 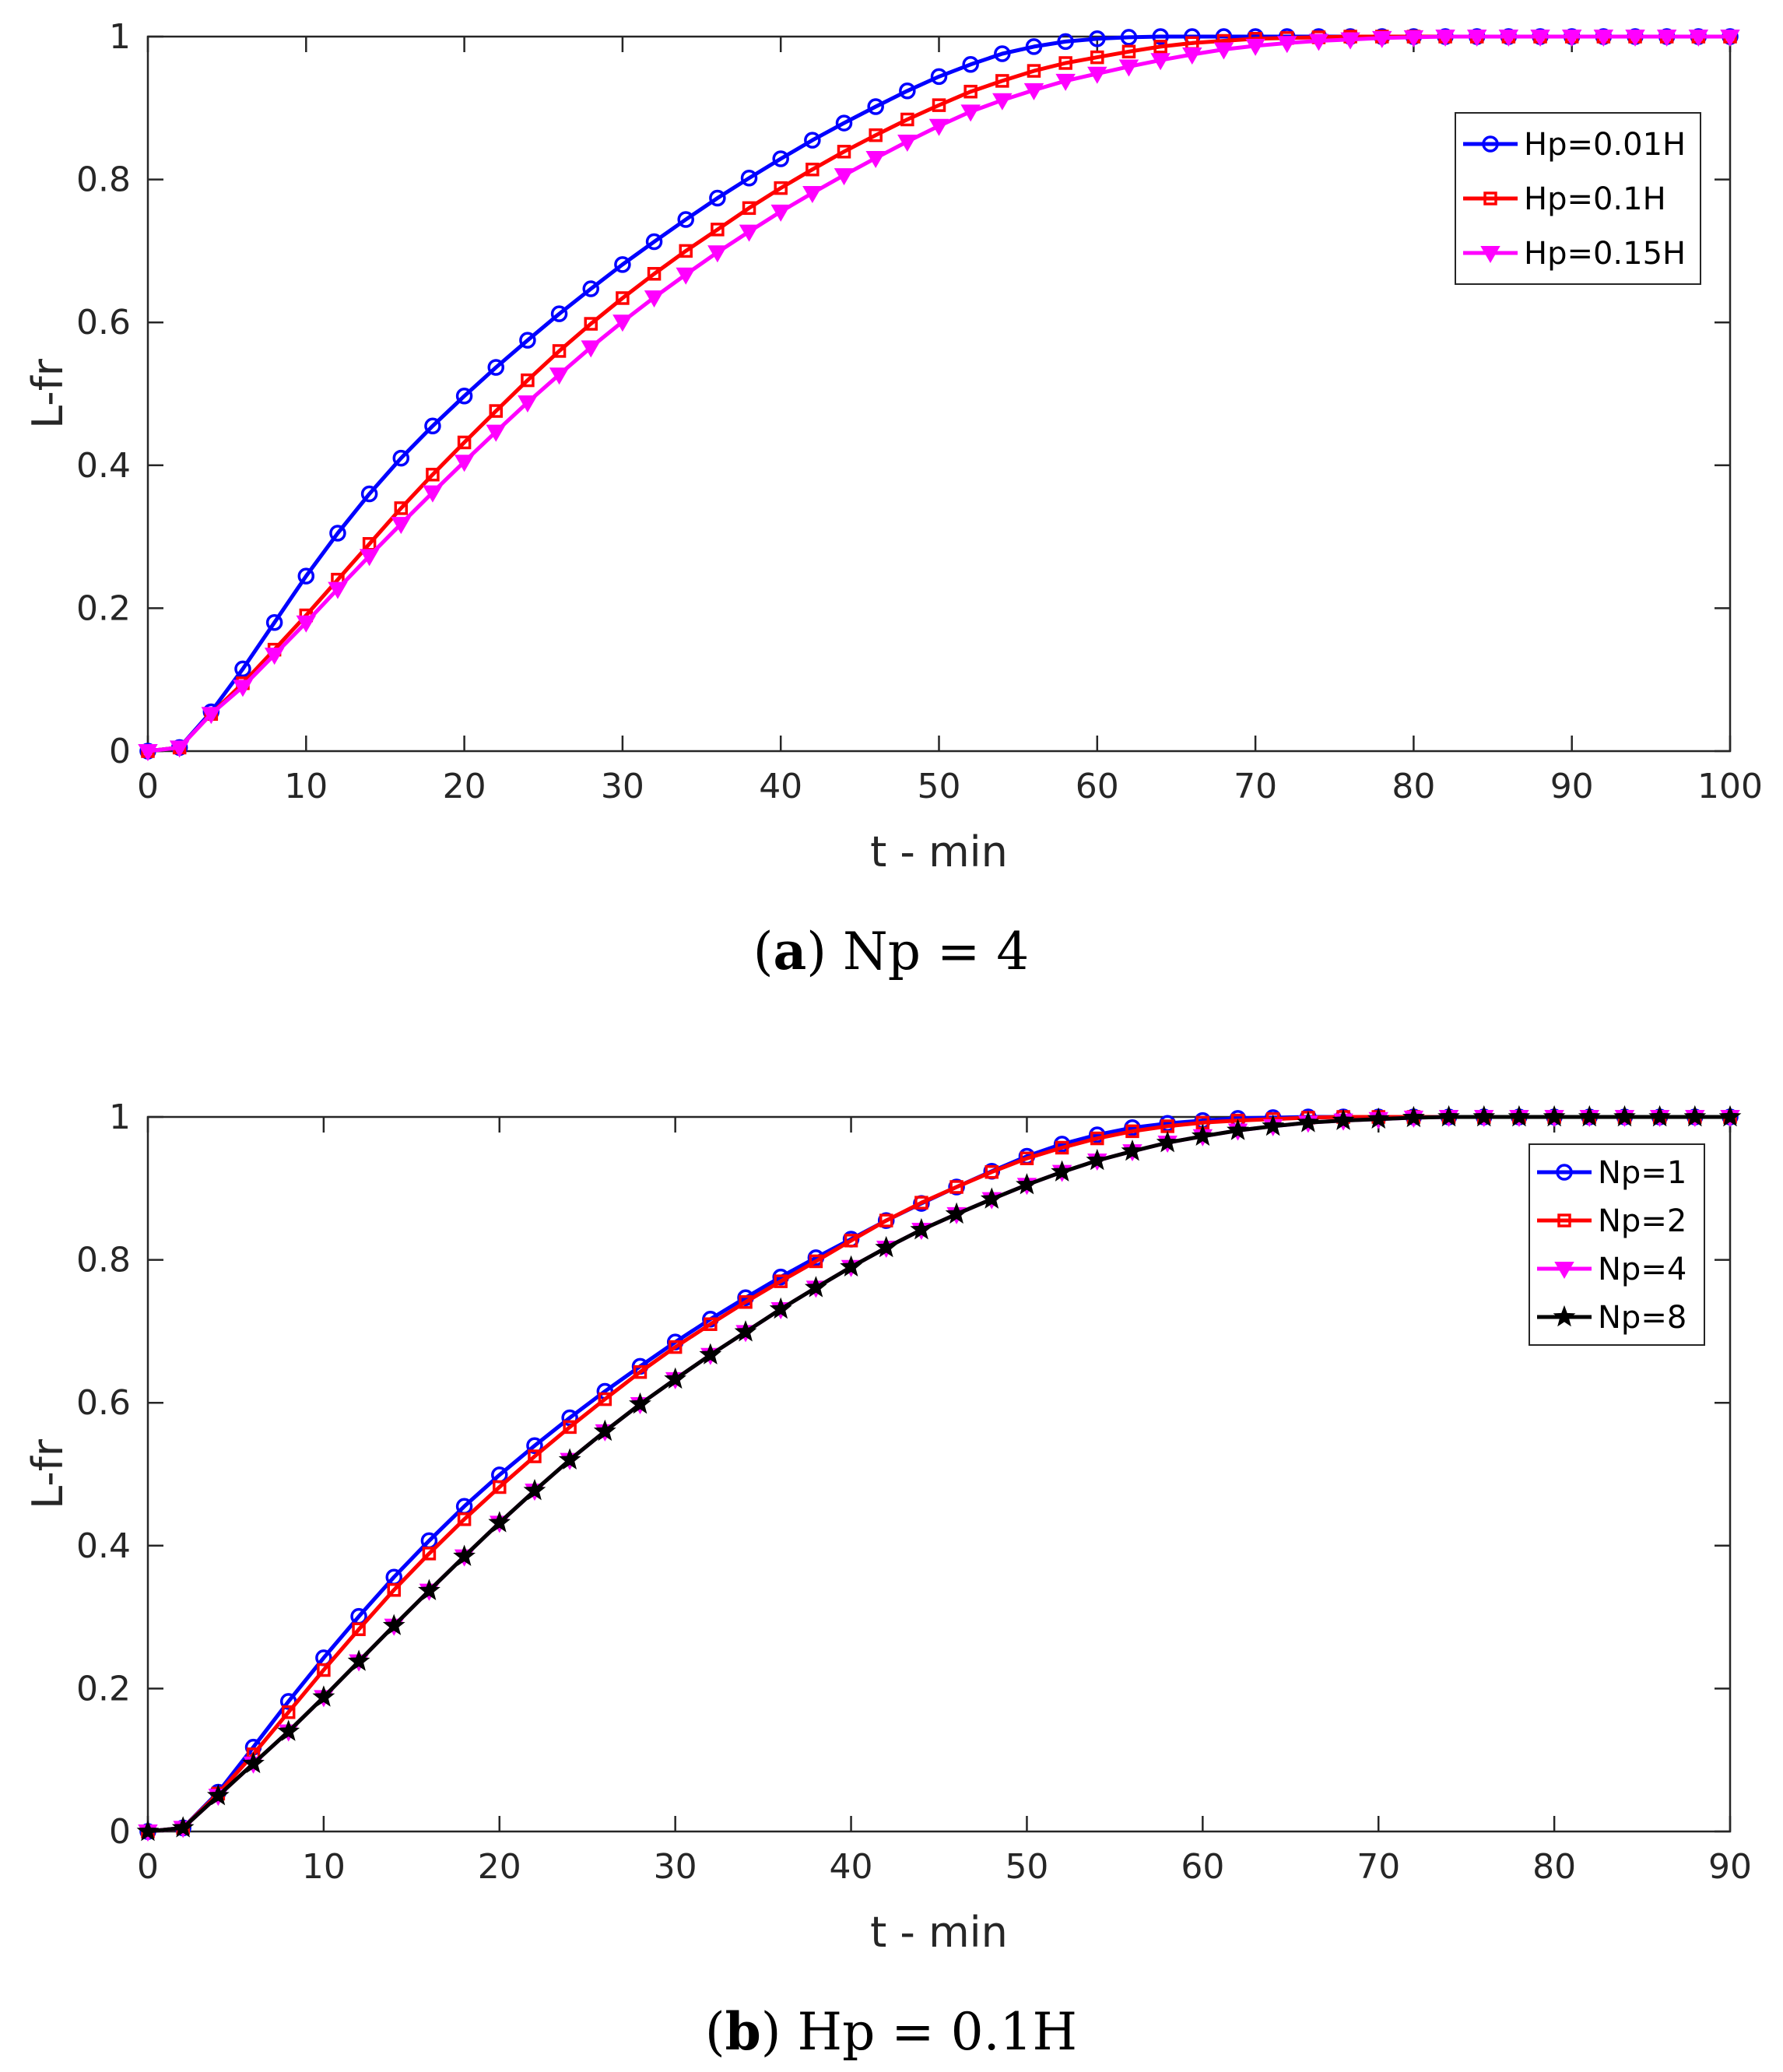 I want to click on legend-item: Np=8, so click(x=1611, y=1318).